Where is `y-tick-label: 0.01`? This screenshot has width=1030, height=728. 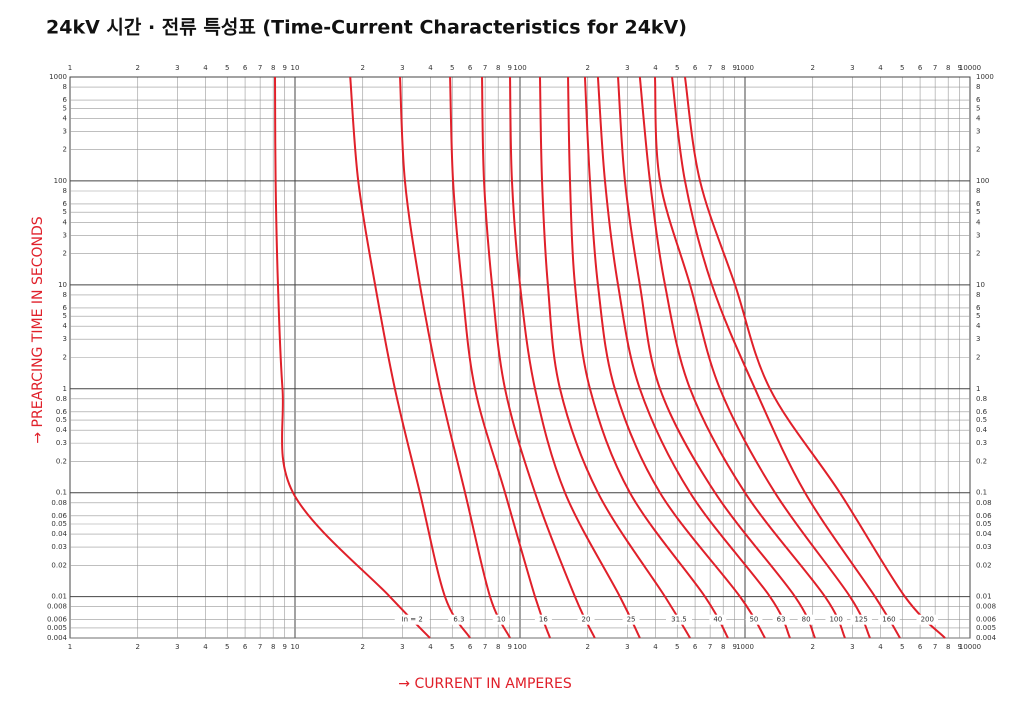
y-tick-label: 0.01 is located at coordinates (59, 597).